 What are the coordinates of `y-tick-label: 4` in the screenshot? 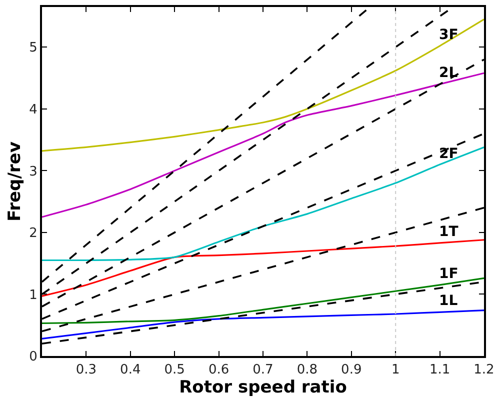 It's located at (33, 110).